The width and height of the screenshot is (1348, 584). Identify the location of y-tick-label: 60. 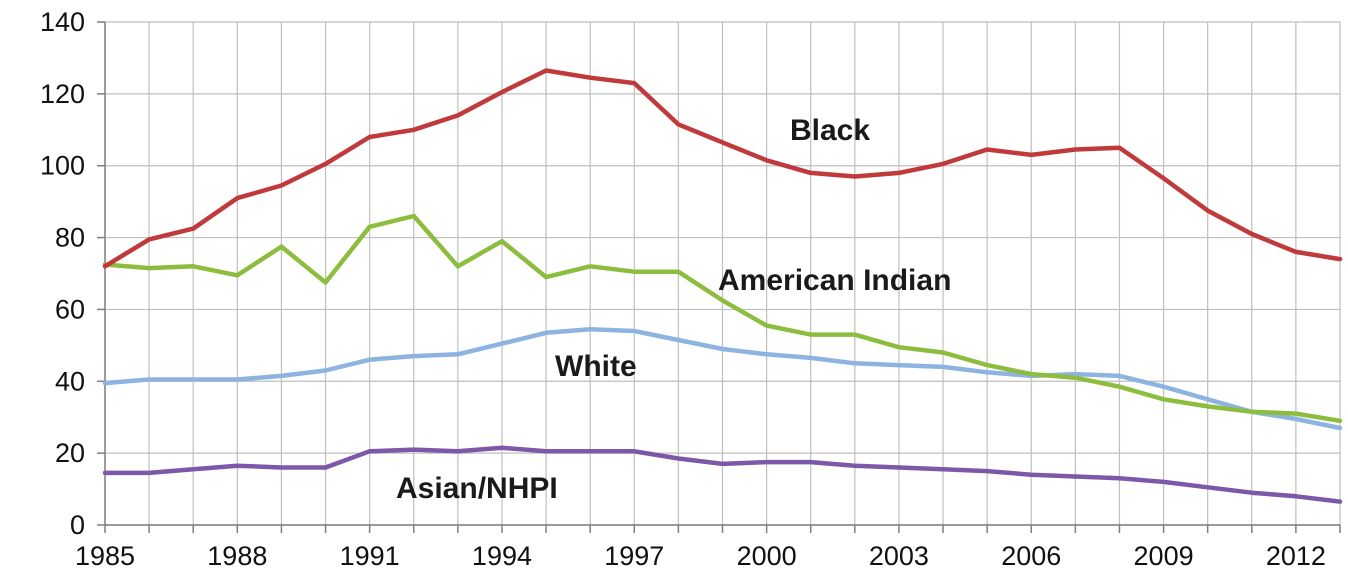
(70, 309).